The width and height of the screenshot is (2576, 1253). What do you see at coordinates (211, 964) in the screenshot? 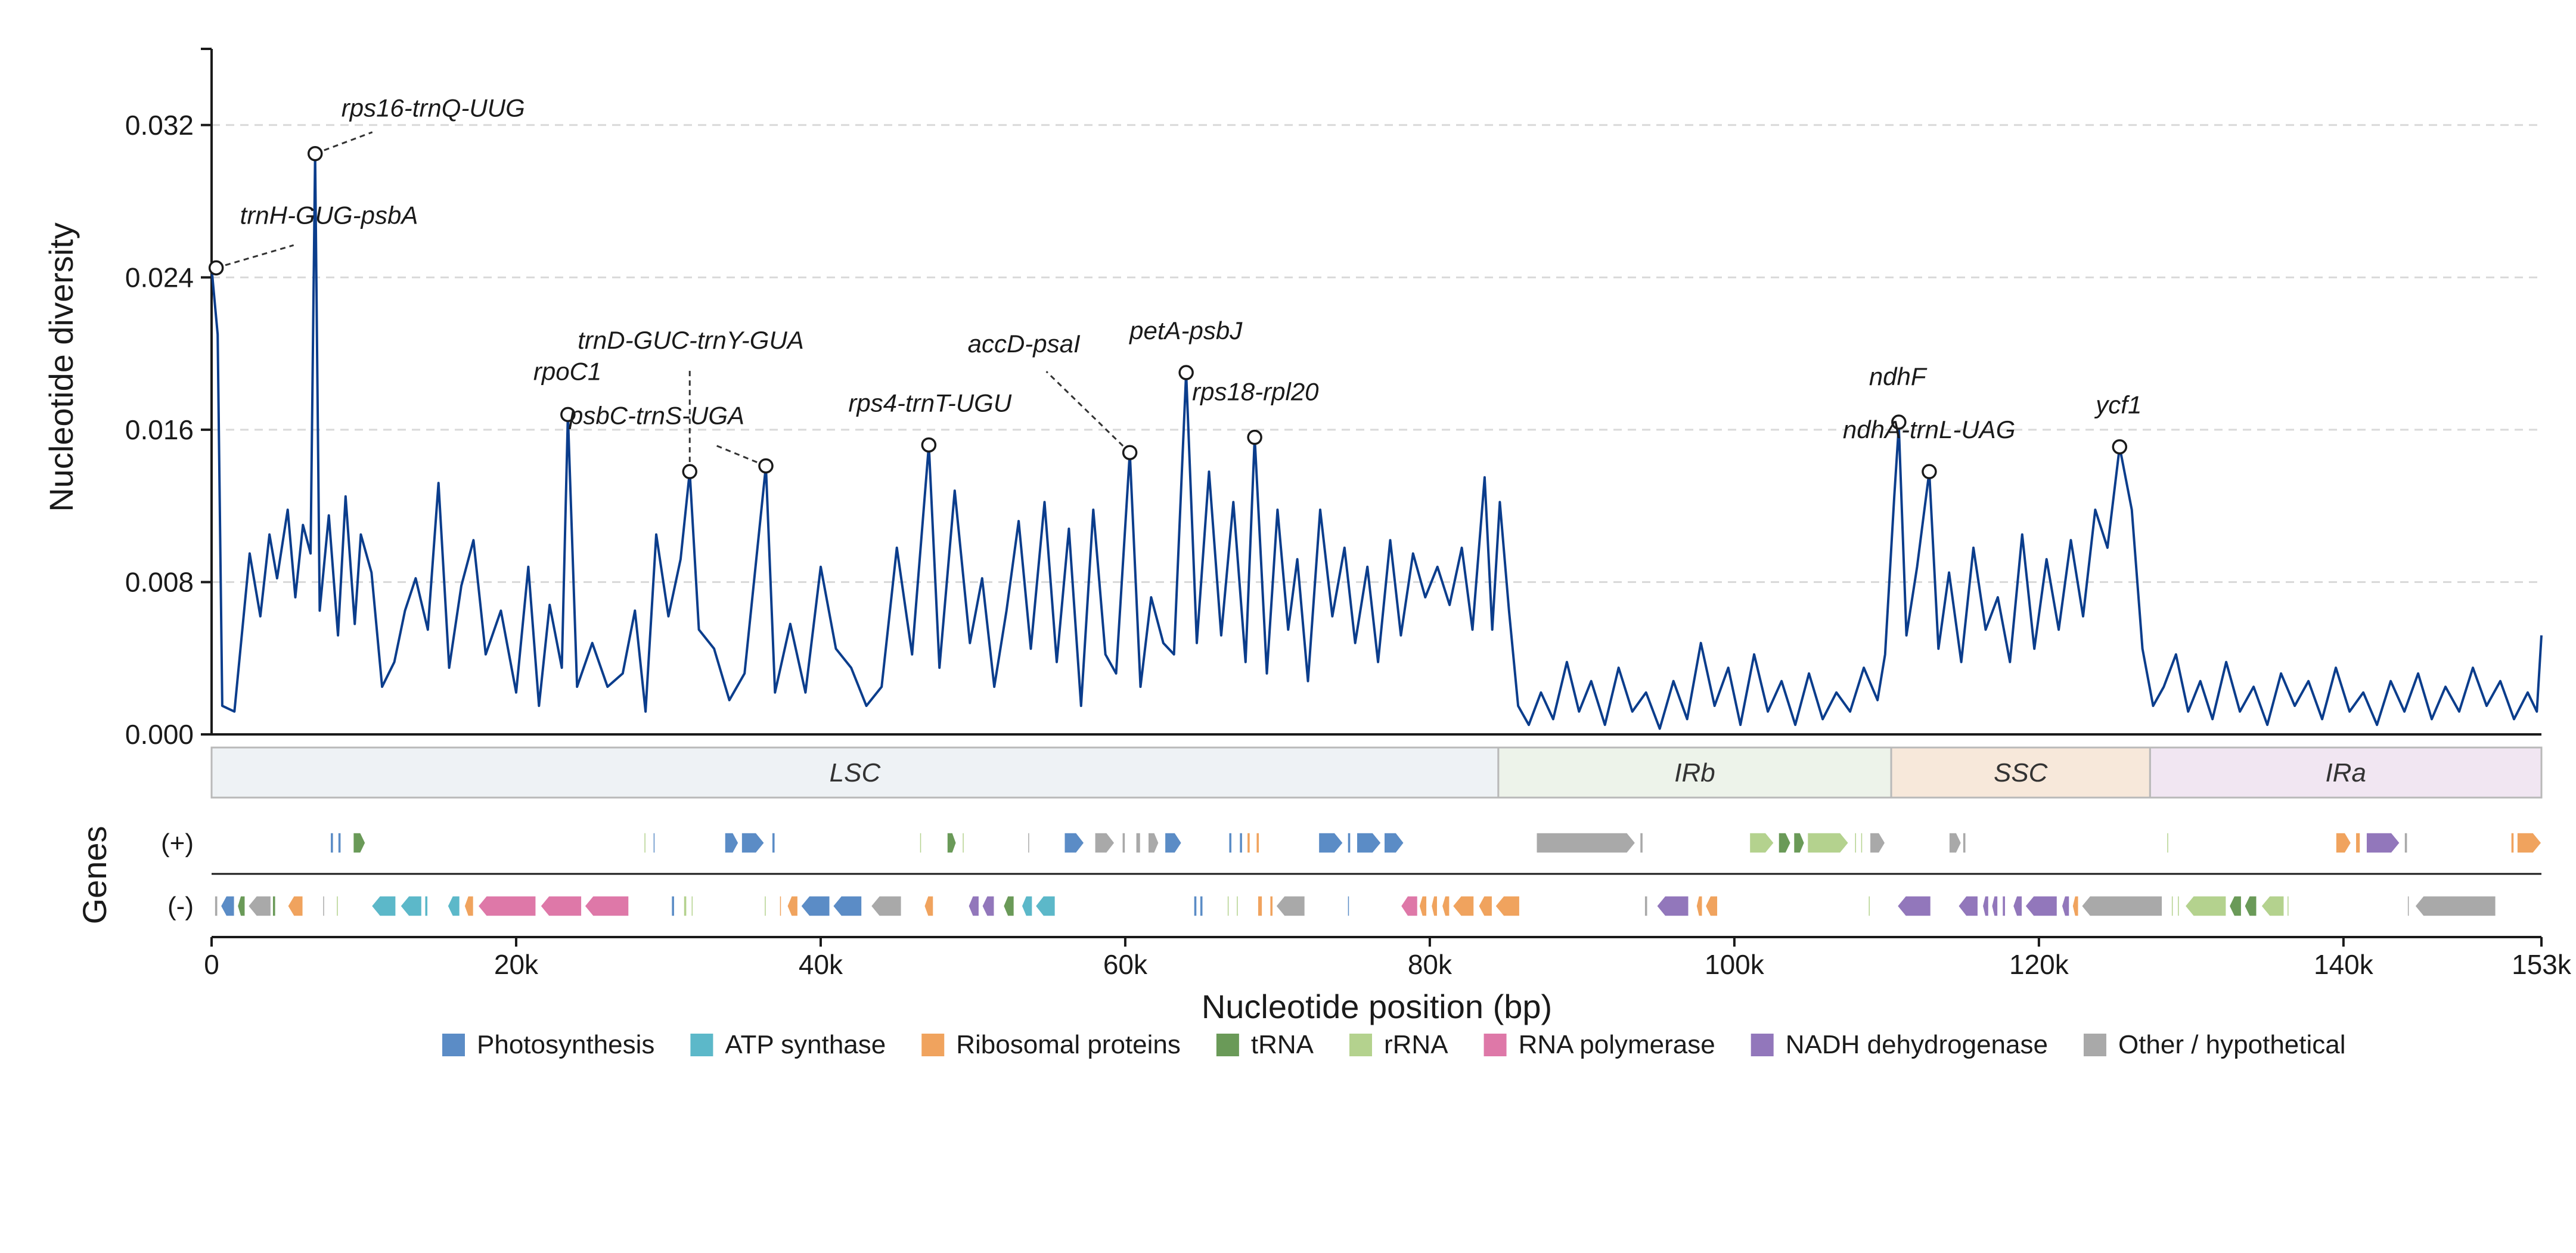
I see `x-tick-label: 0` at bounding box center [211, 964].